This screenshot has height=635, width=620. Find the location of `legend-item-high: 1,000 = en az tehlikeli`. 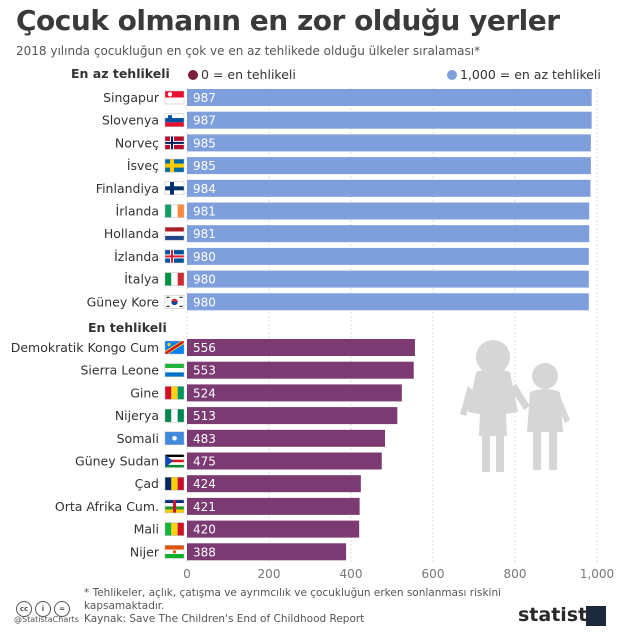

legend-item-high: 1,000 = en az tehlikeli is located at coordinates (524, 74).